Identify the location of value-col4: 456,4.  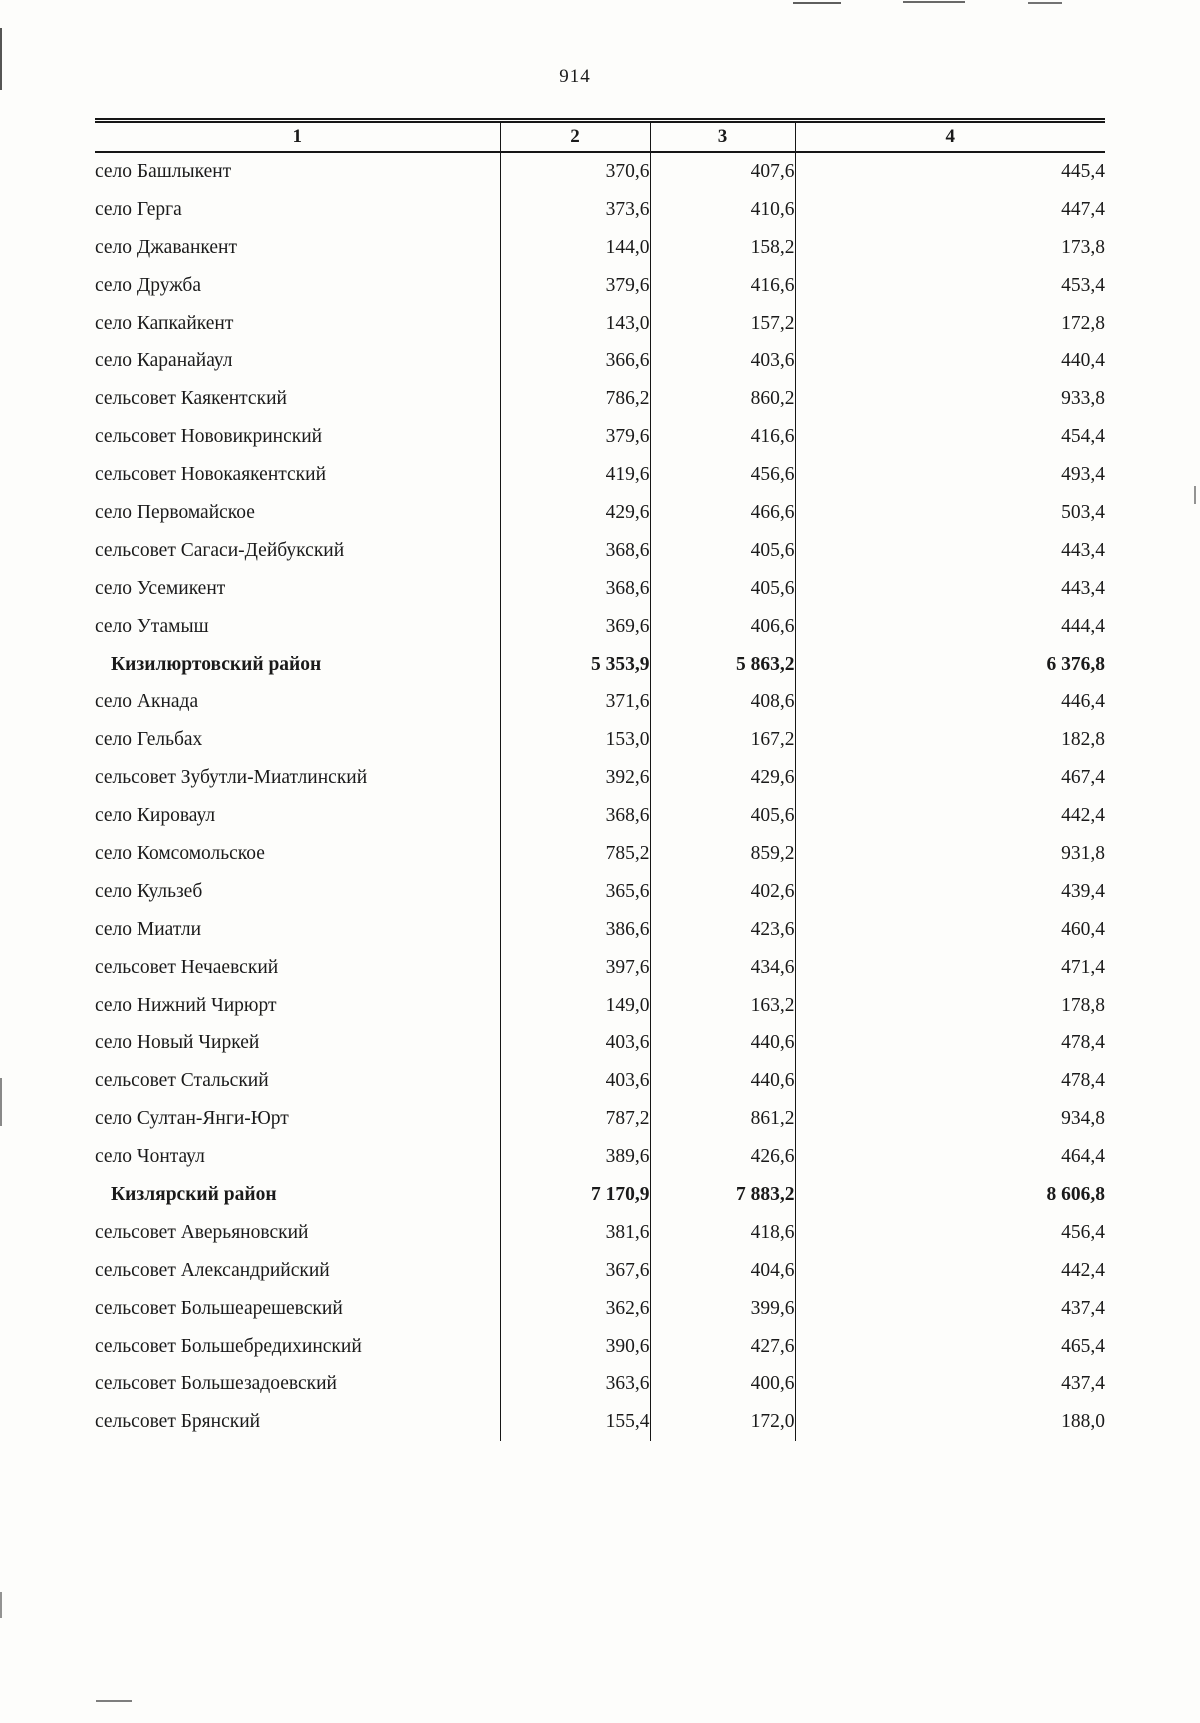
(949, 1232).